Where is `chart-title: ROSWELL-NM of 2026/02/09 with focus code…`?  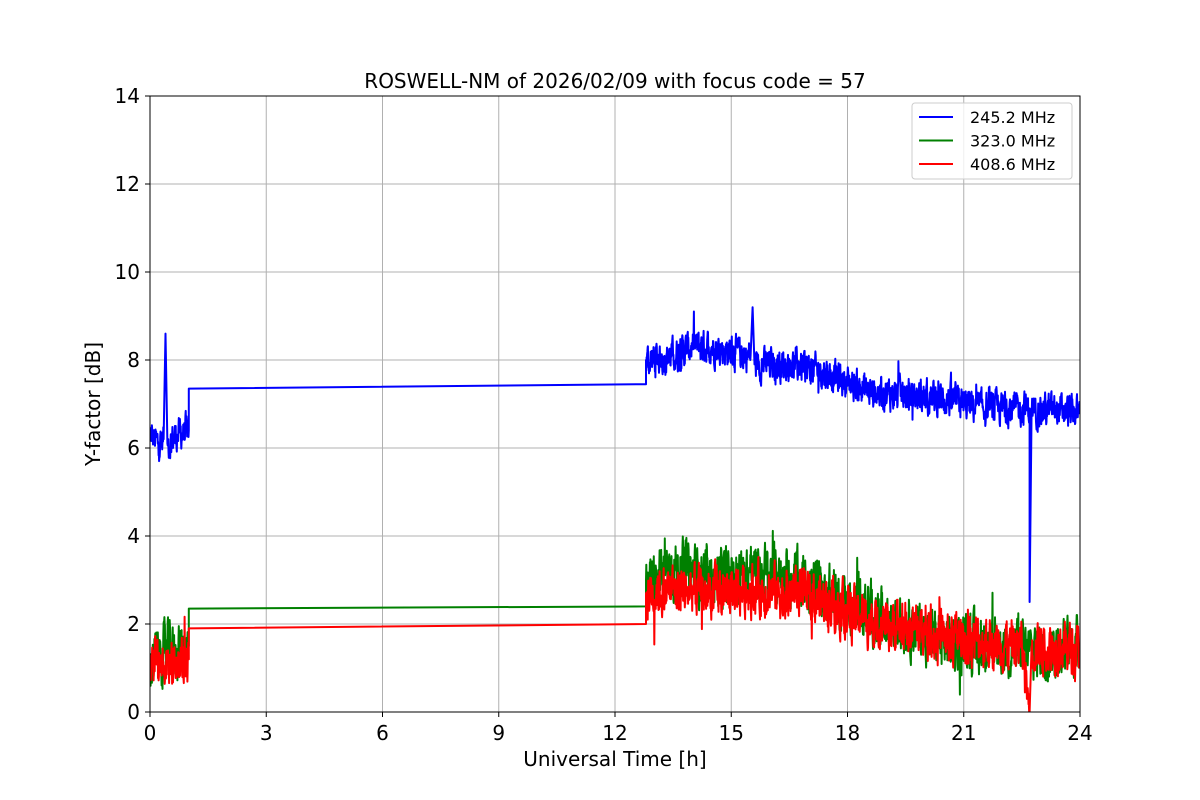 chart-title: ROSWELL-NM of 2026/02/09 with focus code… is located at coordinates (614, 81).